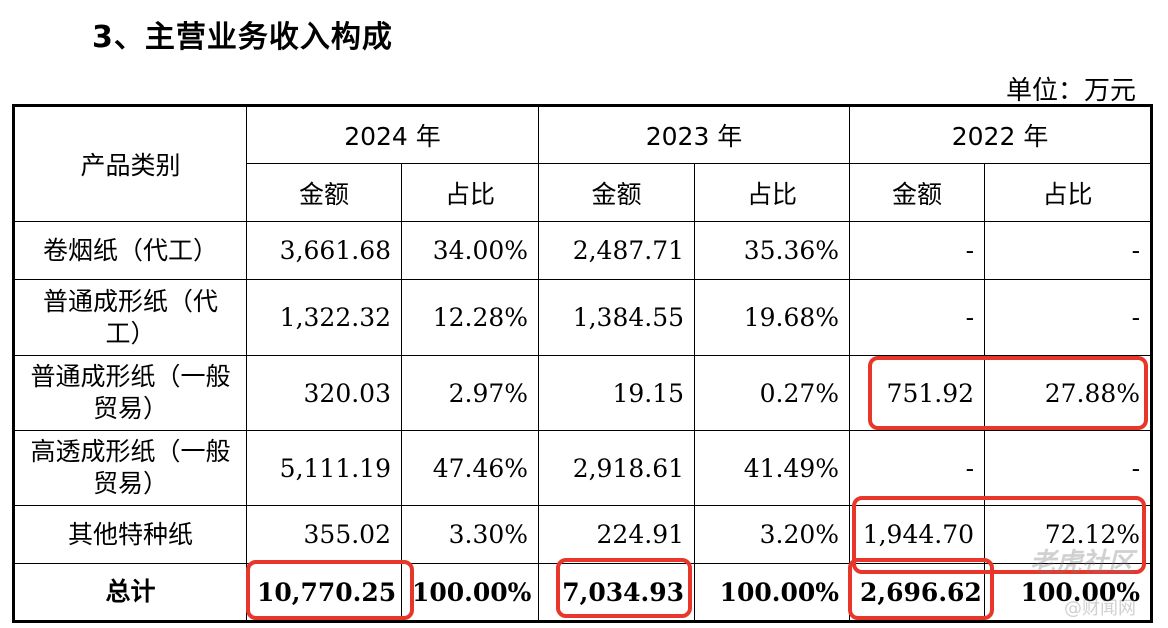 This screenshot has height=628, width=1168. What do you see at coordinates (470, 393) in the screenshot?
I see `cell-value: 2.97%` at bounding box center [470, 393].